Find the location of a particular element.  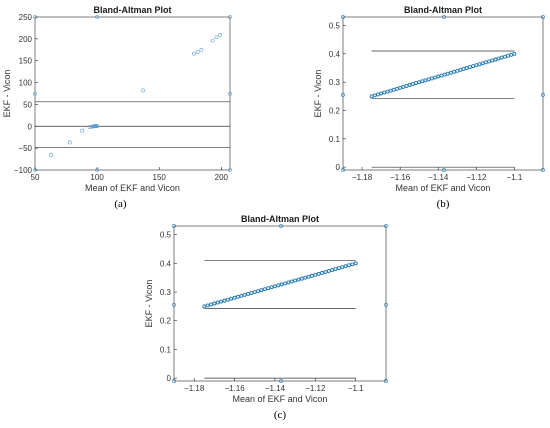

y-axis-label: EKF - Vicon is located at coordinates (149, 304).